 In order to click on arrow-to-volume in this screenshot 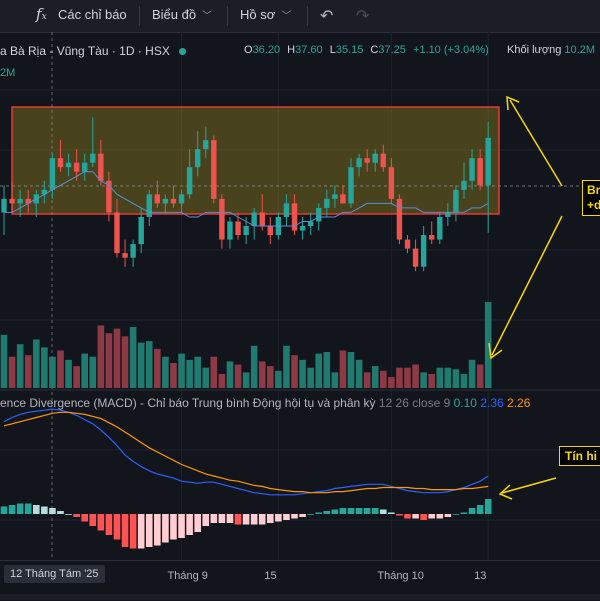, I will do `click(527, 285)`.